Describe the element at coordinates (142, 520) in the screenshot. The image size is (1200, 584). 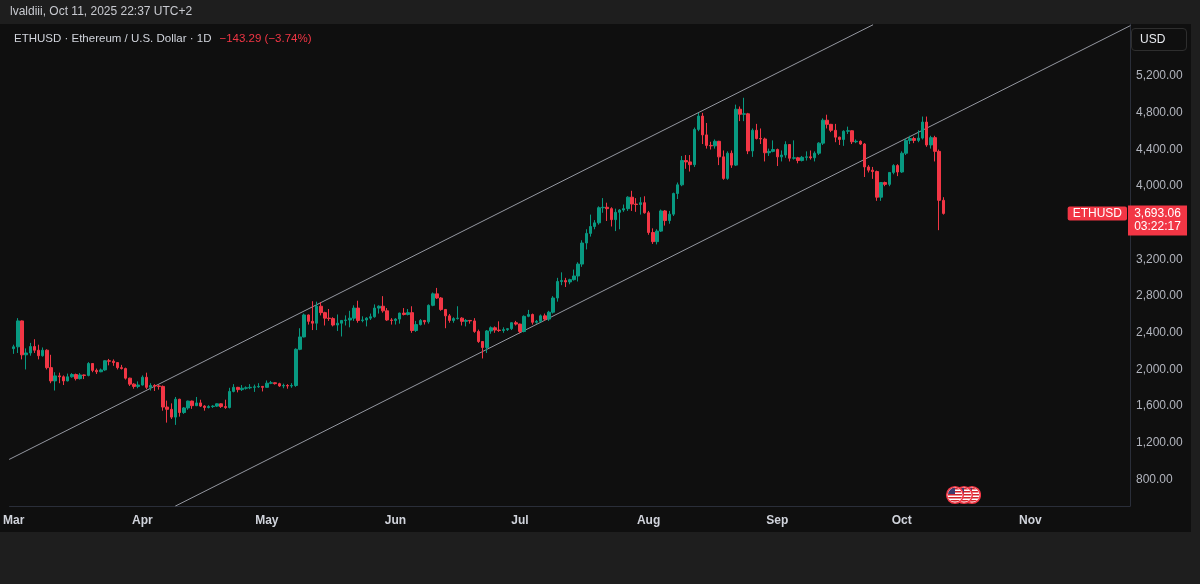
I see `x-tick-label: Apr` at that location.